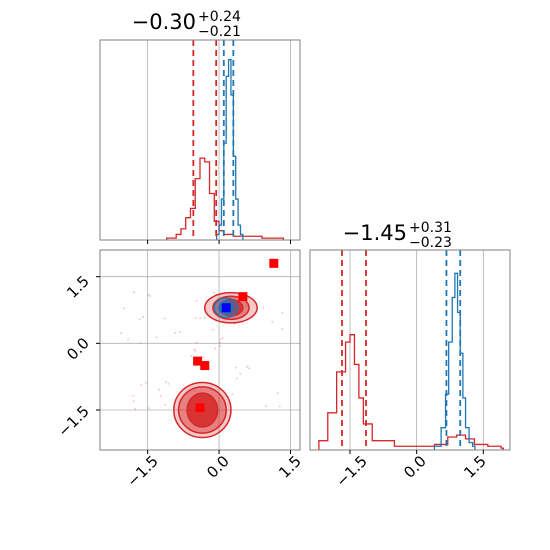 This screenshot has width=550, height=550. Describe the element at coordinates (290, 467) in the screenshot. I see `x-tick-label-bottom-left-2: 1.5` at that location.